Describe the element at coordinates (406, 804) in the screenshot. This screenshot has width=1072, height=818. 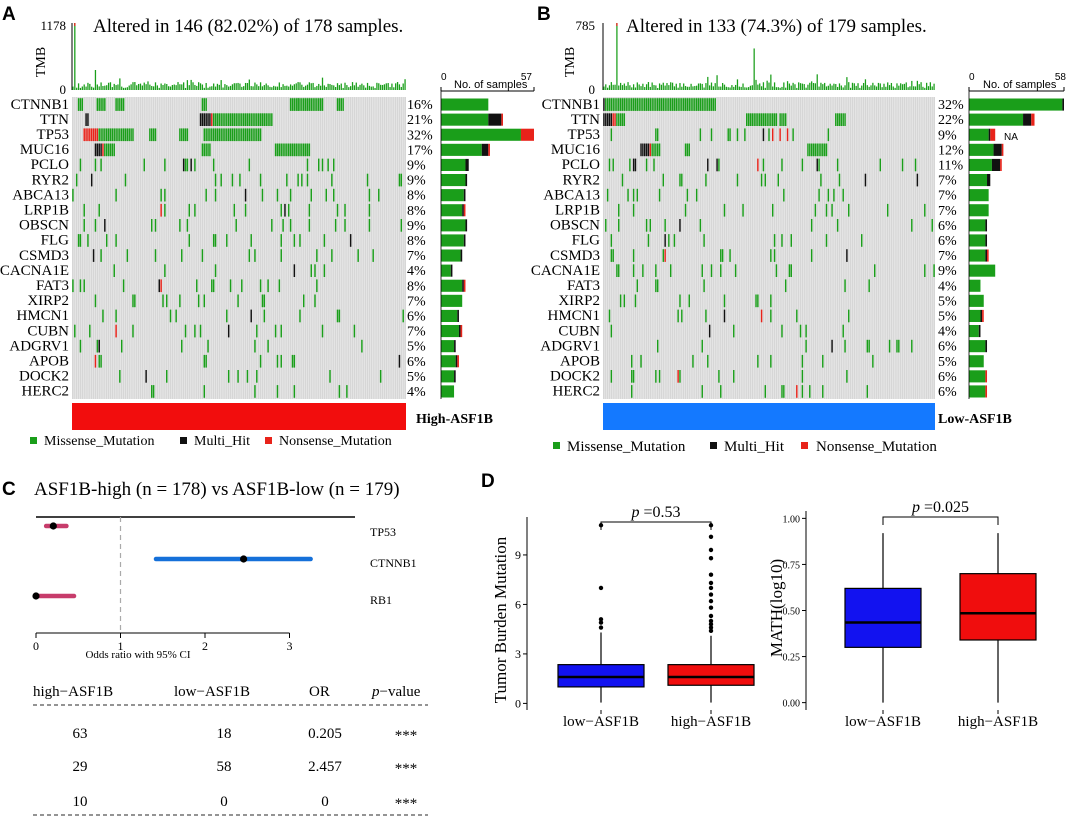
I see `table-cell-sig: ***` at that location.